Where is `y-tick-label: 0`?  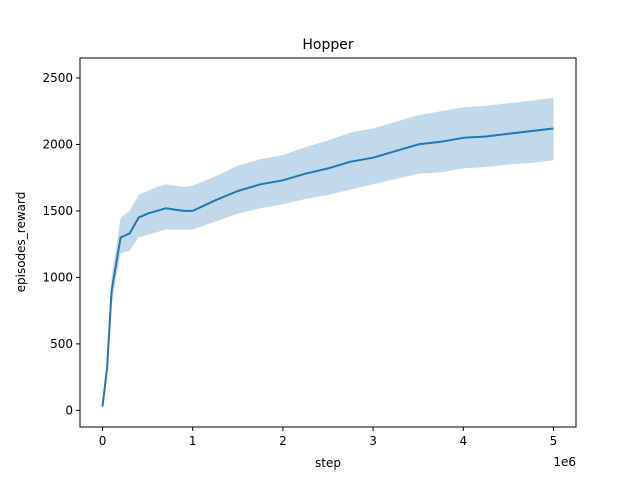 y-tick-label: 0 is located at coordinates (69, 410).